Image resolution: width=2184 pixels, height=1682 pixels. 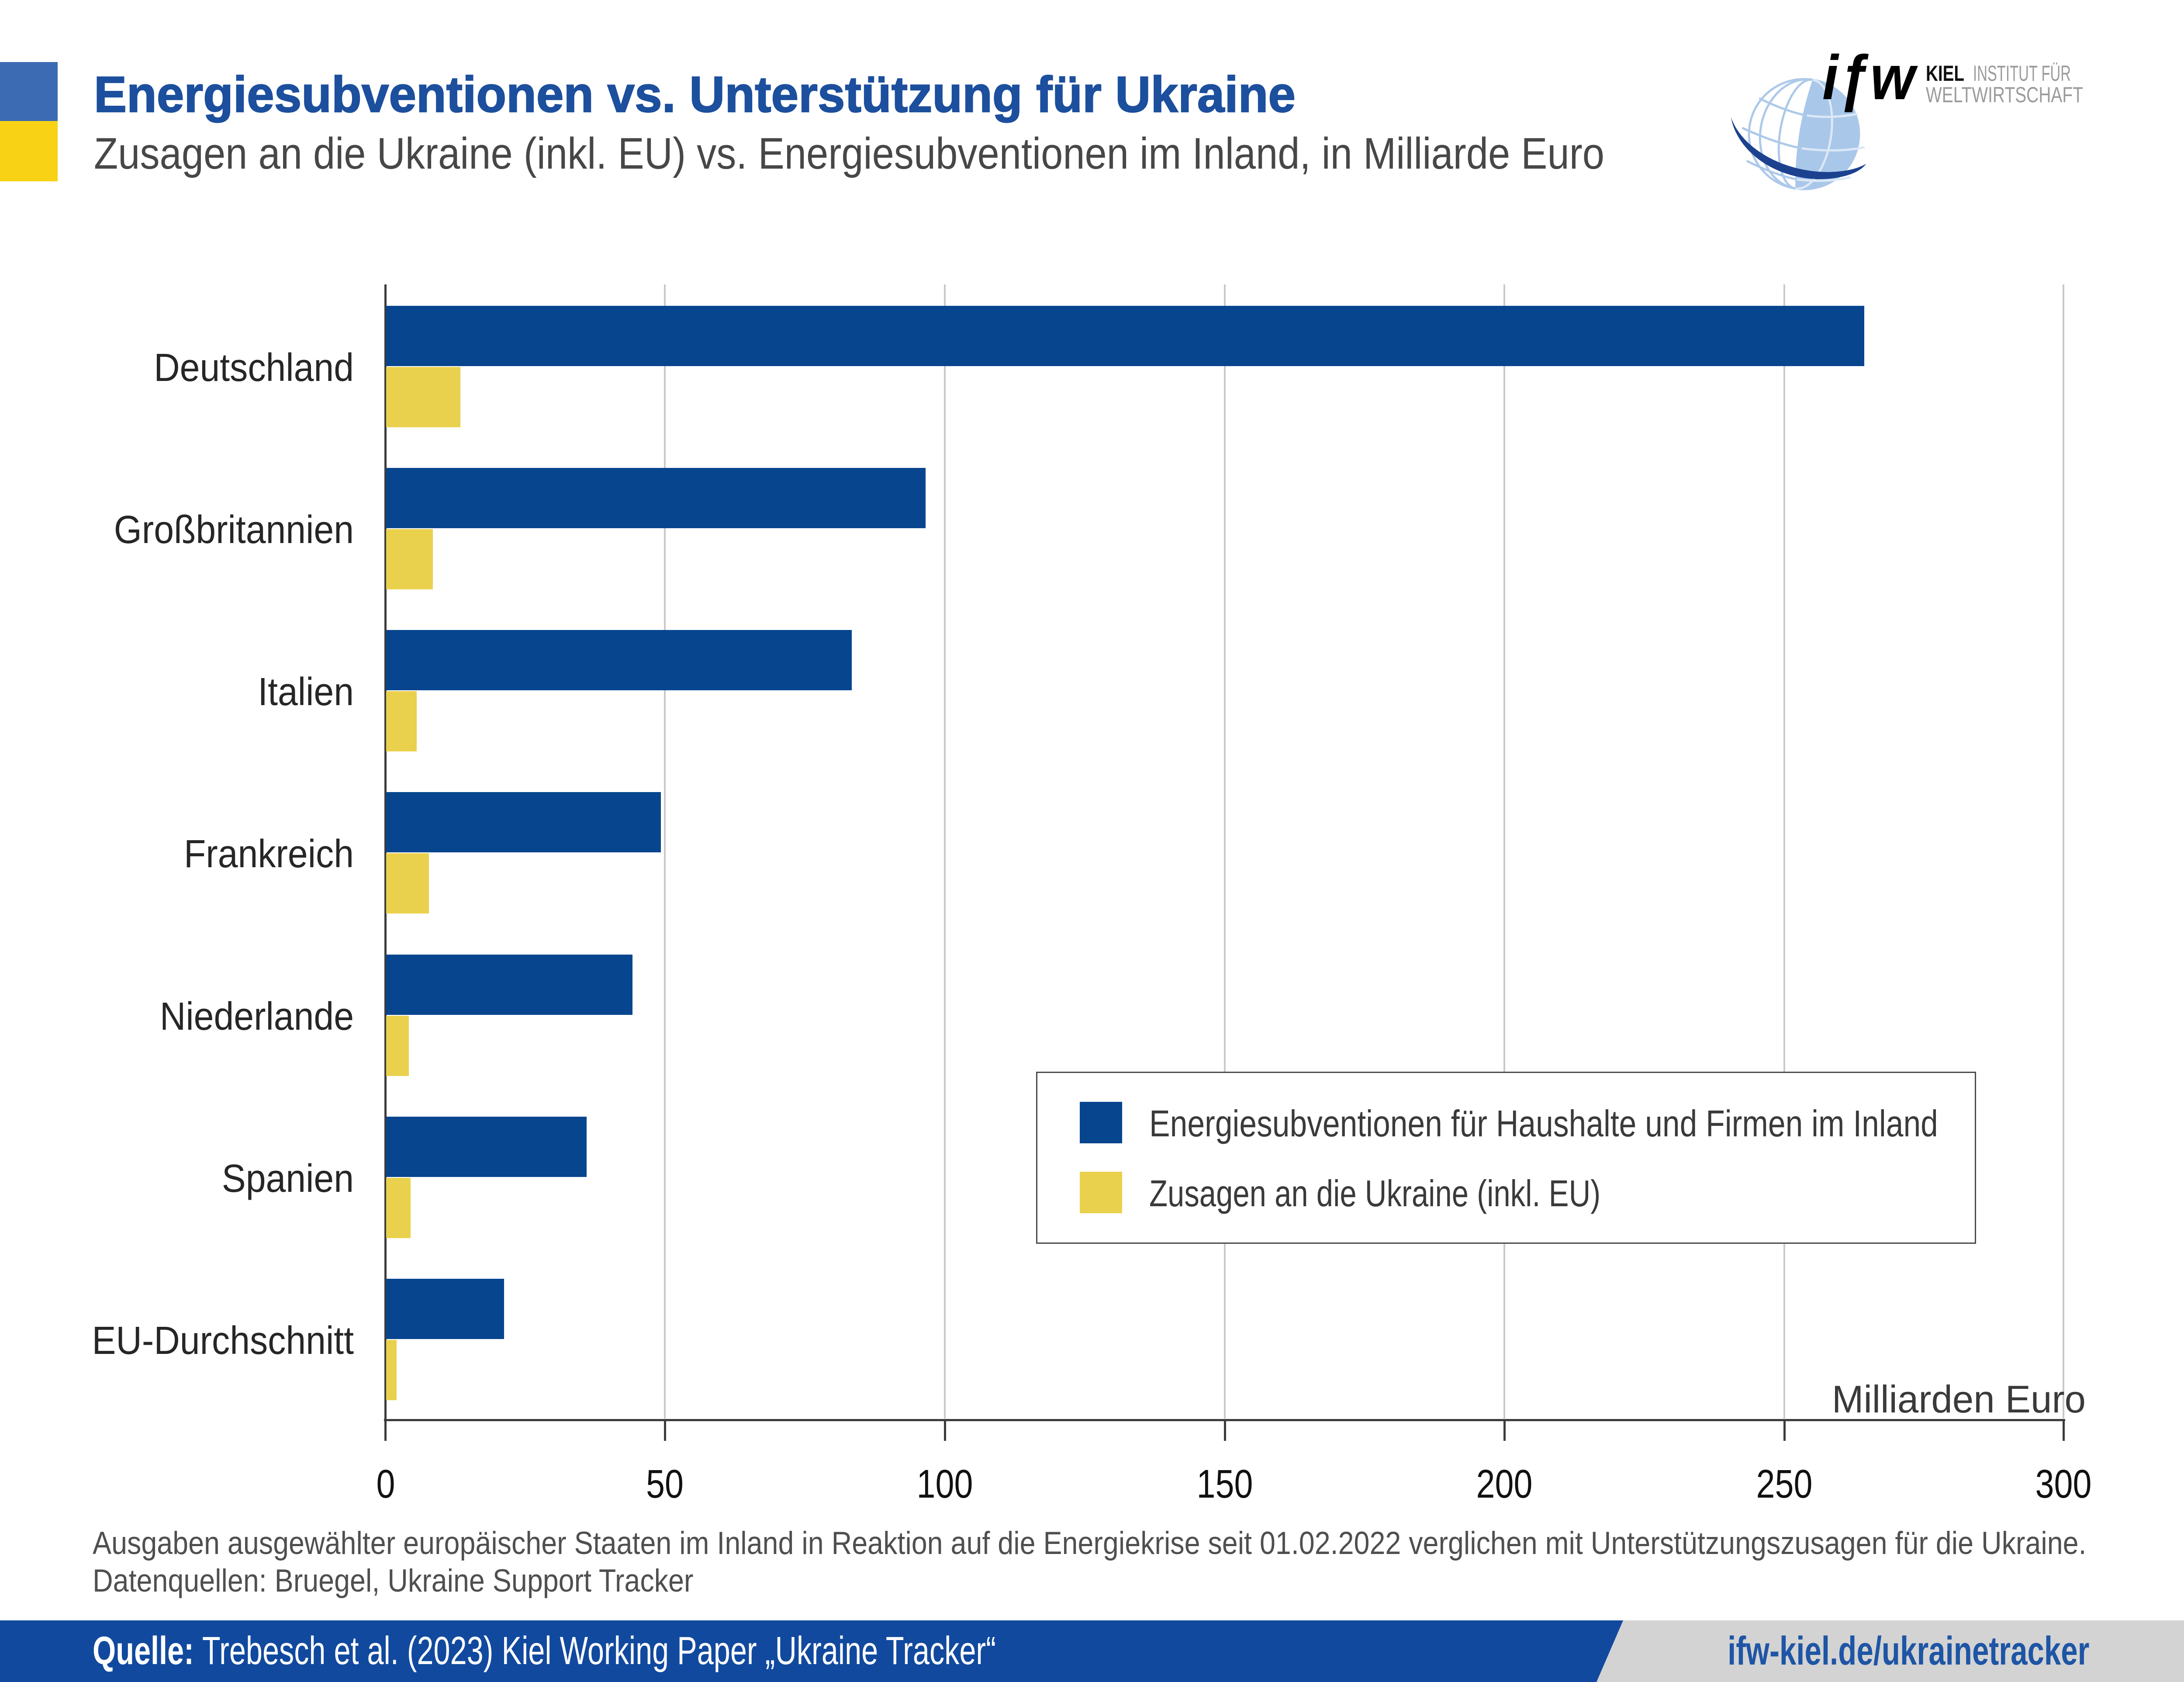 What do you see at coordinates (1945, 73) in the screenshot?
I see `svg-text: KIEL` at bounding box center [1945, 73].